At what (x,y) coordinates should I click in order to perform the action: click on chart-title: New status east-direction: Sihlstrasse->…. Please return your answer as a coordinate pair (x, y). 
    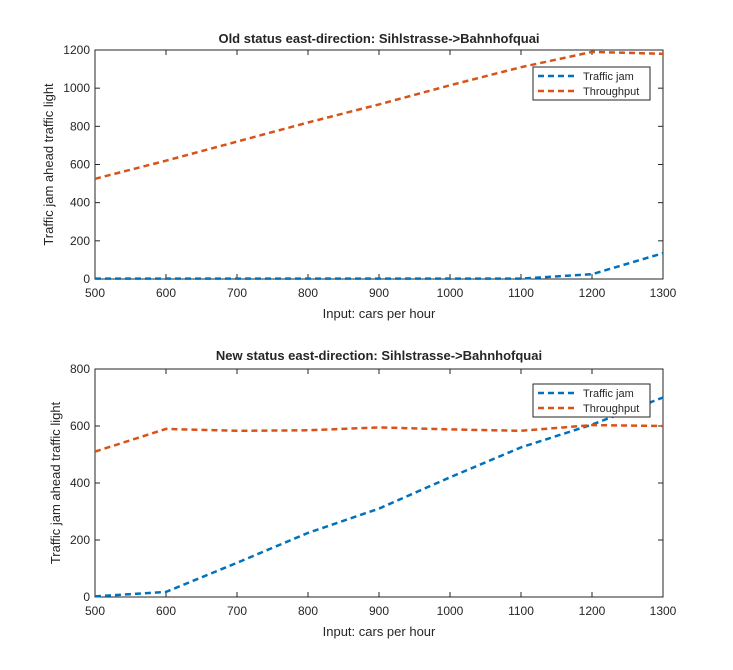
    Looking at the image, I should click on (379, 355).